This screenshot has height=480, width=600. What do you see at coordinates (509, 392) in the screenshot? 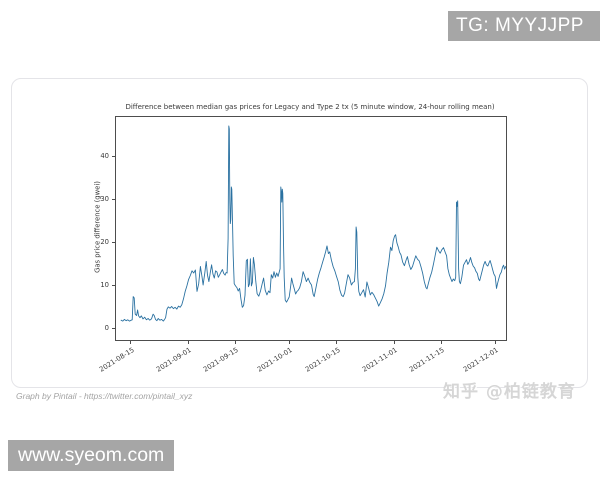
I see `zhihu-watermark: 知乎 @柏链教育` at bounding box center [509, 392].